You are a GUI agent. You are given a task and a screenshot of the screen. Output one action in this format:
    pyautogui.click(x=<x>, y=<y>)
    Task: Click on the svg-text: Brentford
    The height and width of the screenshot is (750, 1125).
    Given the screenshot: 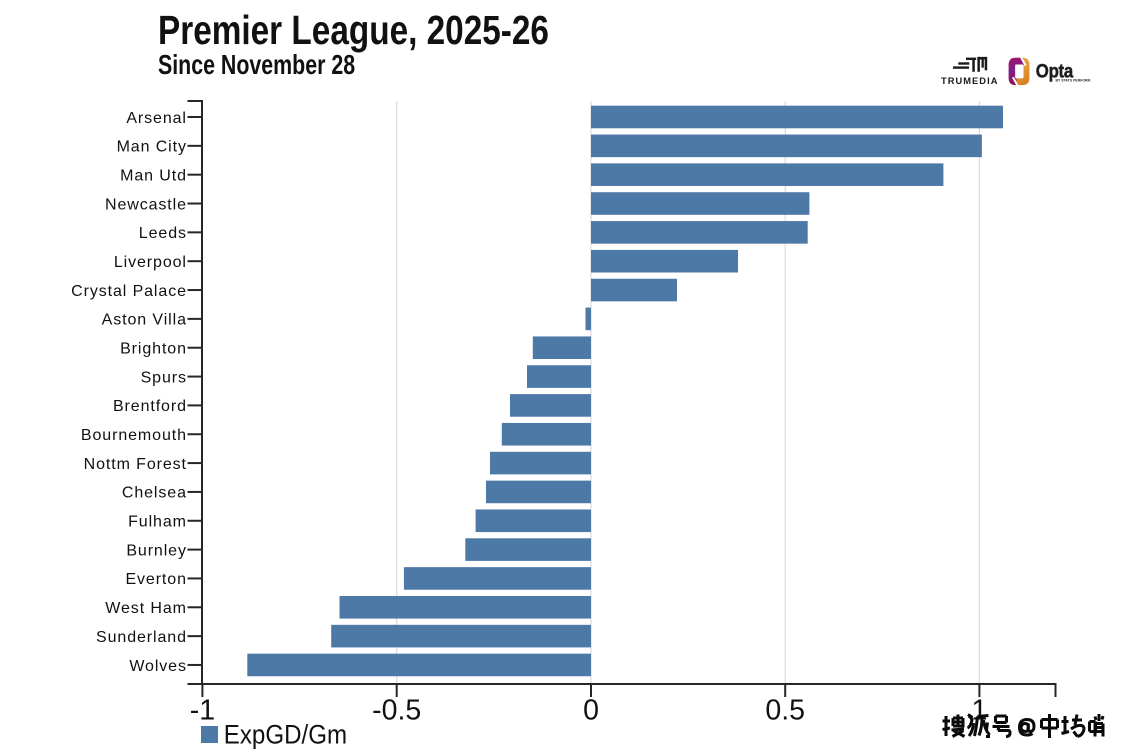 What is the action you would take?
    pyautogui.click(x=150, y=406)
    